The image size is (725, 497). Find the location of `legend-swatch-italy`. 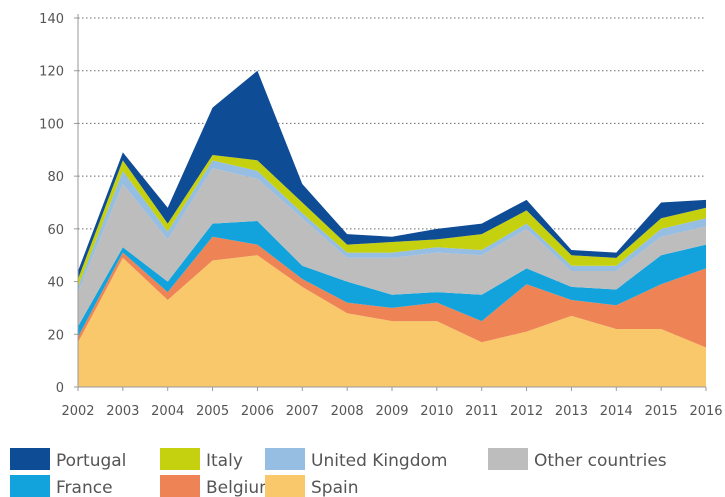

legend-swatch-italy is located at coordinates (180, 459).